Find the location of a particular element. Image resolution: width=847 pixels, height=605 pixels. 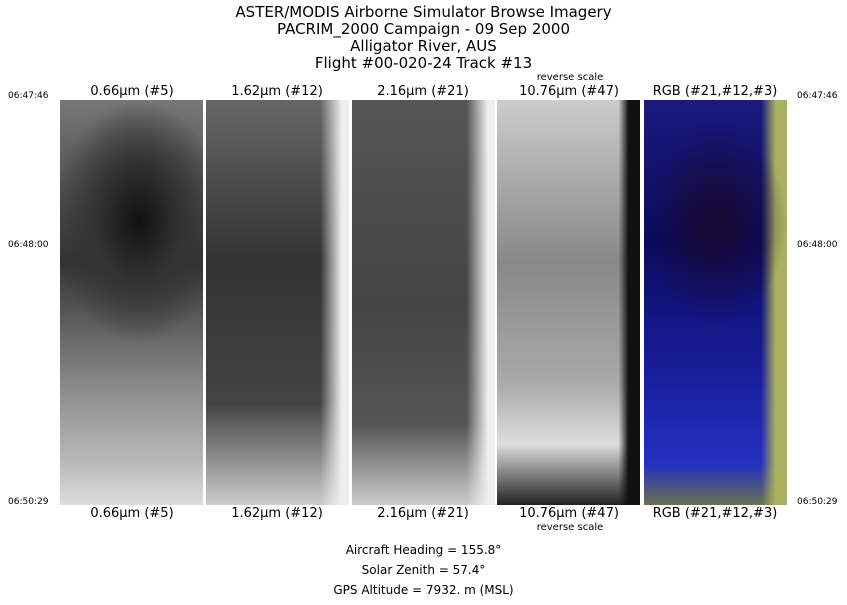

image-panel-162um is located at coordinates (277, 302).